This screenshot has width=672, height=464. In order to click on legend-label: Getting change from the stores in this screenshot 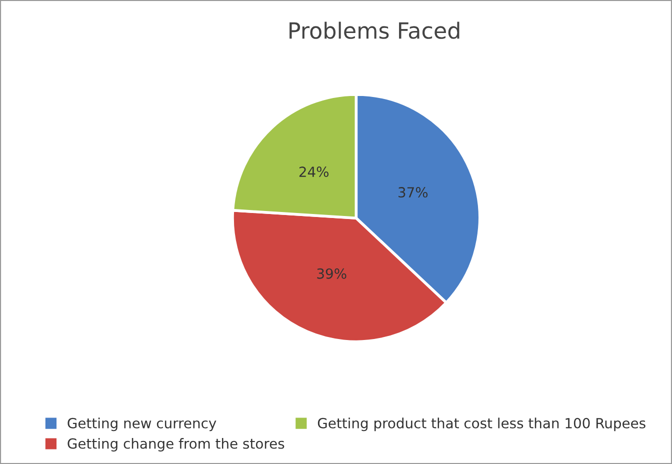, I will do `click(176, 445)`.